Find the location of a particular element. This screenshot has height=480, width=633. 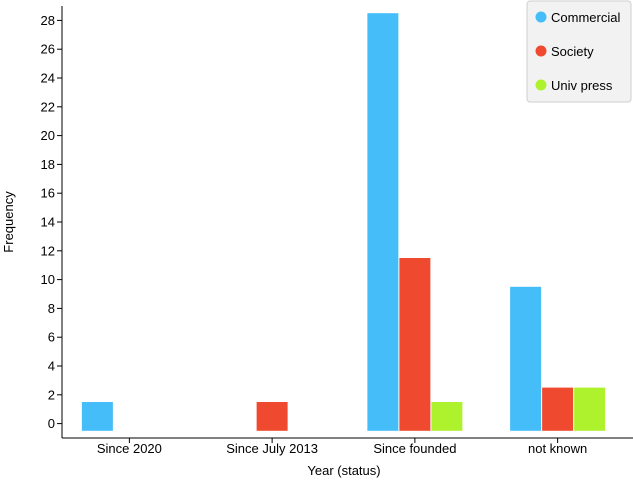

y-tick-label: 12 is located at coordinates (48, 250).